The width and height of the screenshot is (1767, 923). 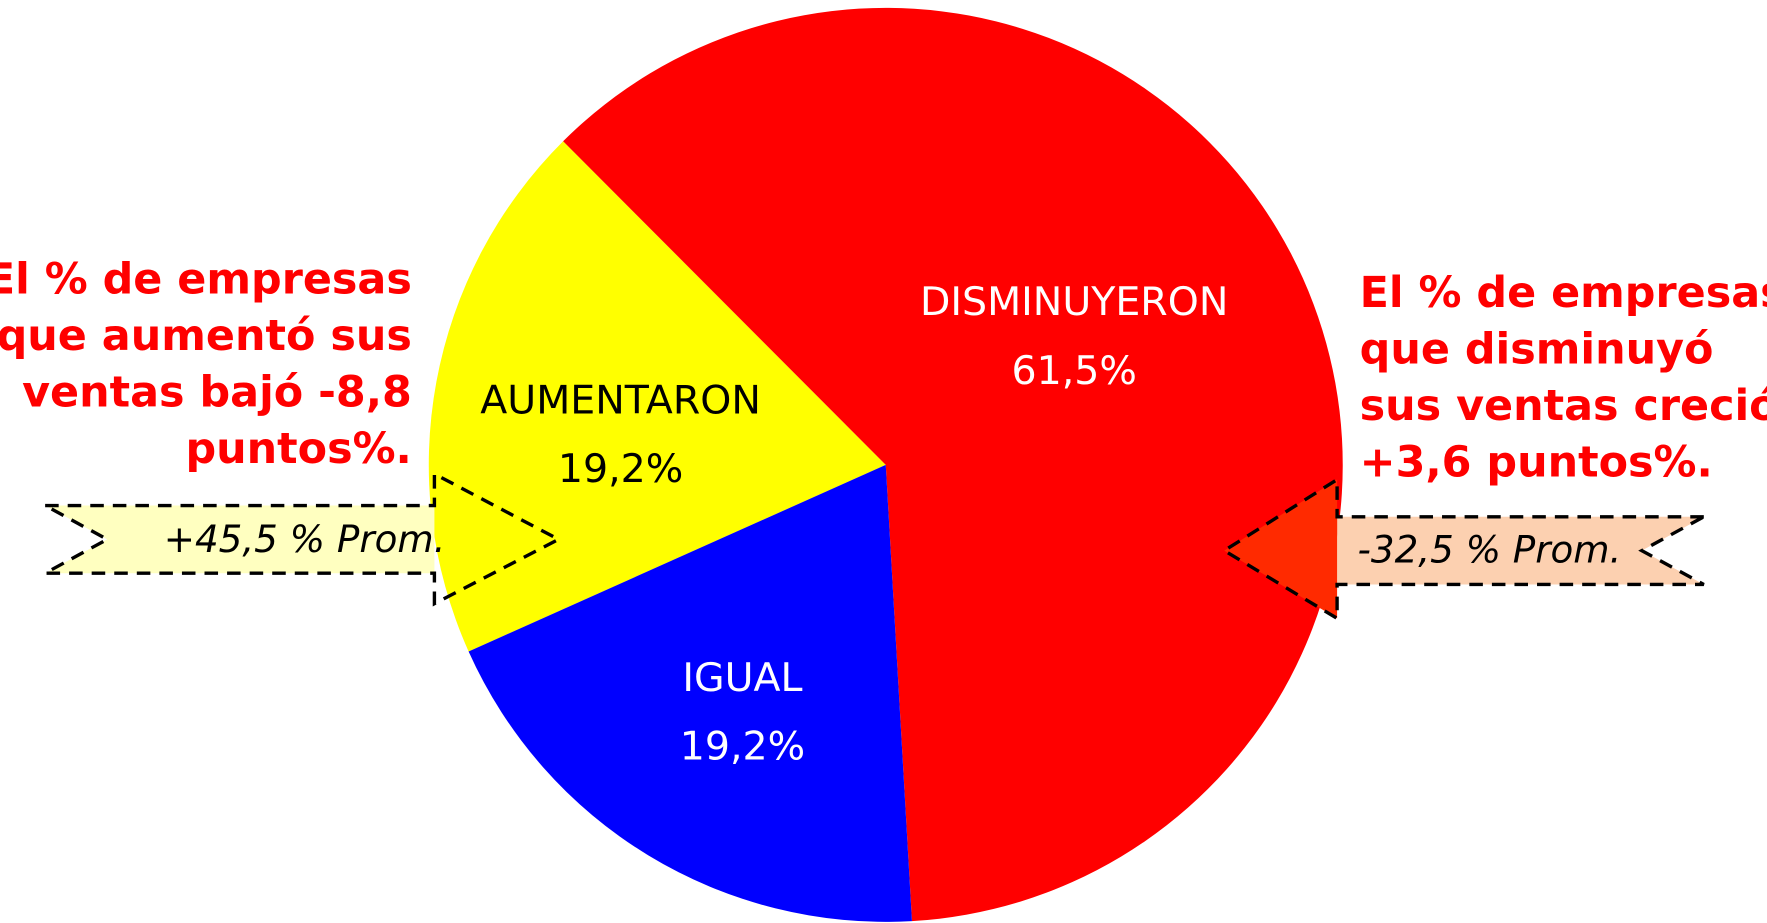 I want to click on slice-value: 61,5%, so click(x=1073, y=371).